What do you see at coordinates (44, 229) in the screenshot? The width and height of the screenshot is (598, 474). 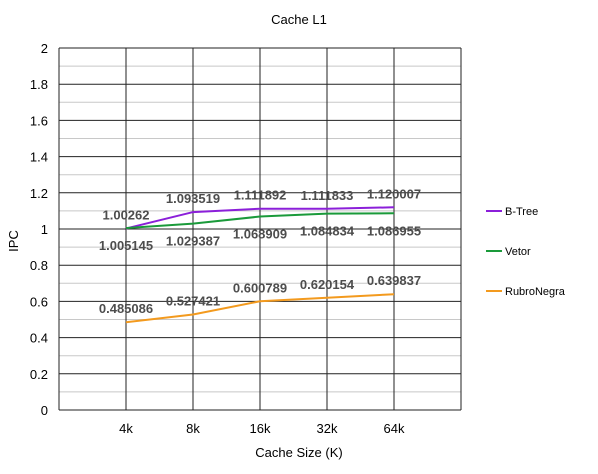 I see `y-tick-label: 1` at bounding box center [44, 229].